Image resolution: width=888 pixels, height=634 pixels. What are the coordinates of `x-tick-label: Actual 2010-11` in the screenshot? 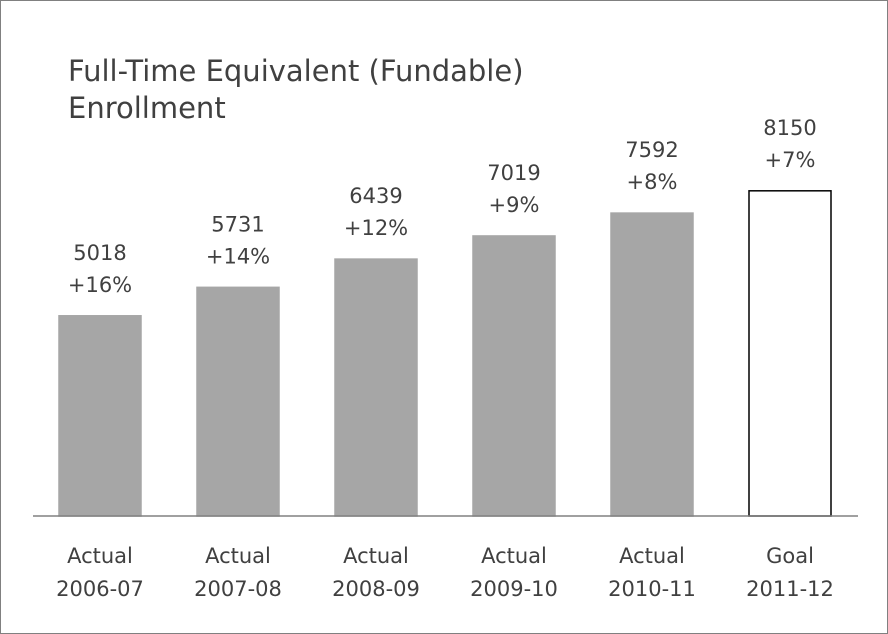 It's located at (652, 572).